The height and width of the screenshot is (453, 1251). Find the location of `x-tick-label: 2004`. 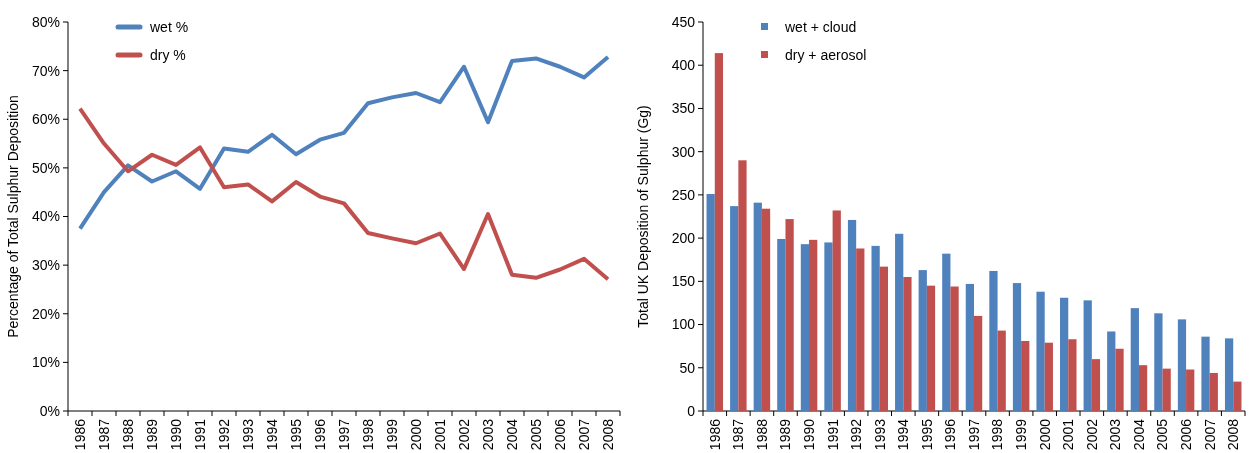

x-tick-label: 2004 is located at coordinates (511, 434).